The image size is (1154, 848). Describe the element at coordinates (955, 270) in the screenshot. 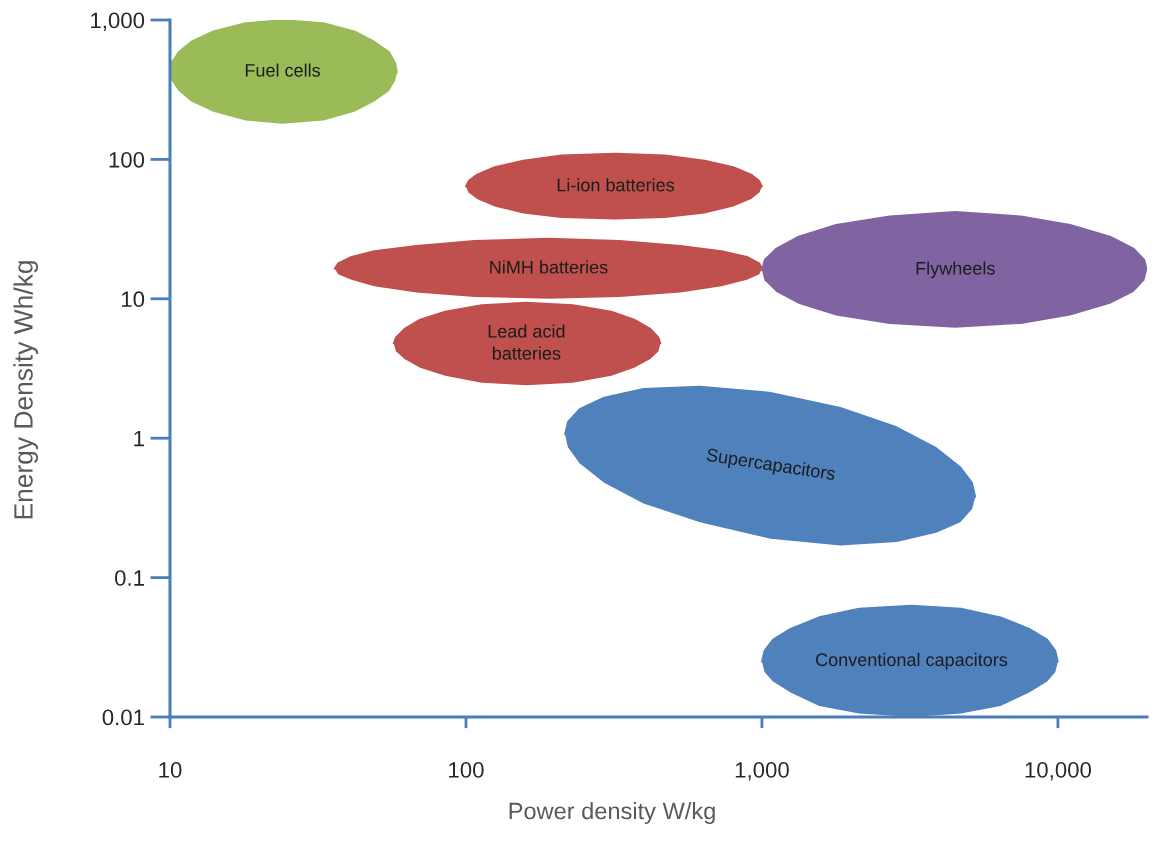

I see `text: Flywheels` at that location.